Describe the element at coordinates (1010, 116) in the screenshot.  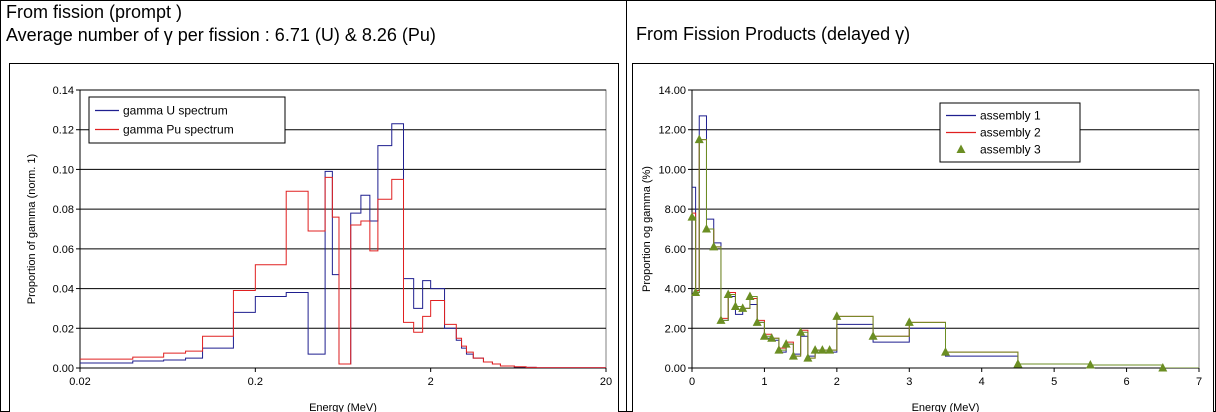
I see `legend-entry: assembly 1` at that location.